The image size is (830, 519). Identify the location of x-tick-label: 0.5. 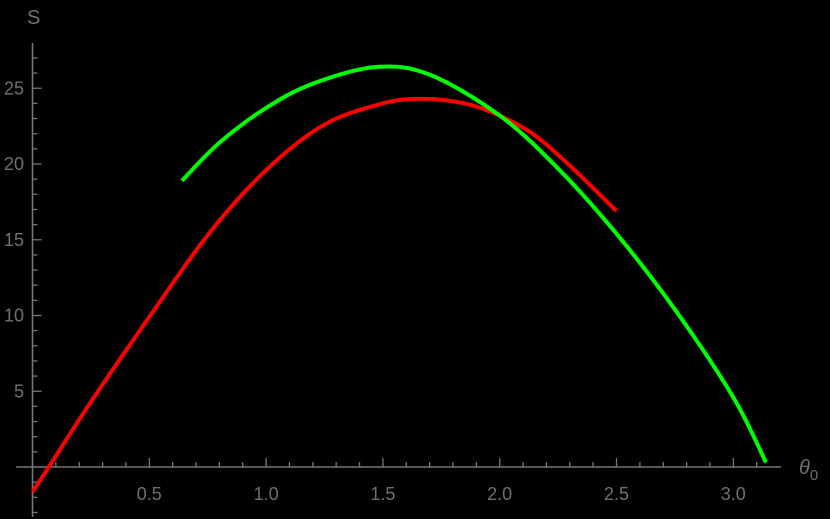
(149, 494).